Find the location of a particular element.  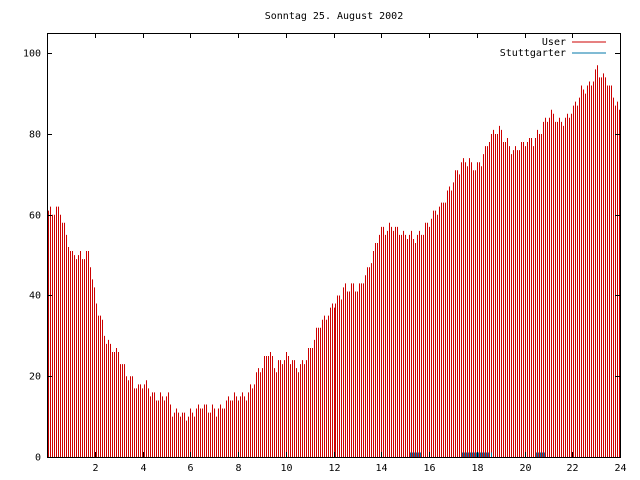

x-tick-label: 2 is located at coordinates (95, 468).